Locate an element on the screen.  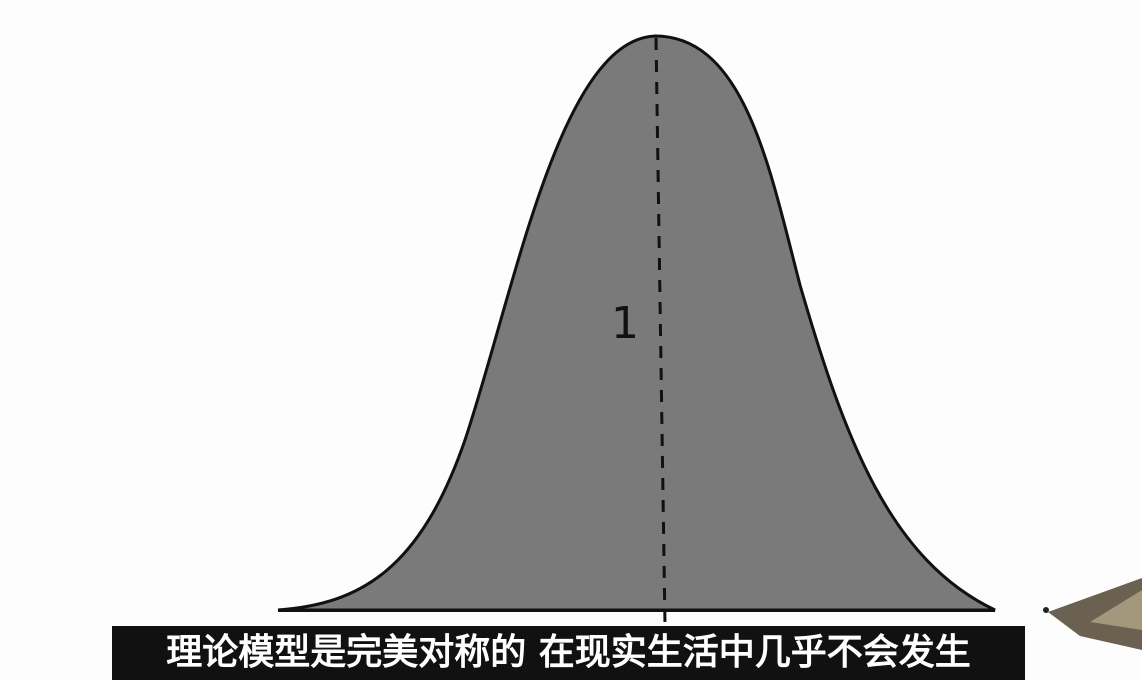
peak-label: 1 is located at coordinates (625, 323).